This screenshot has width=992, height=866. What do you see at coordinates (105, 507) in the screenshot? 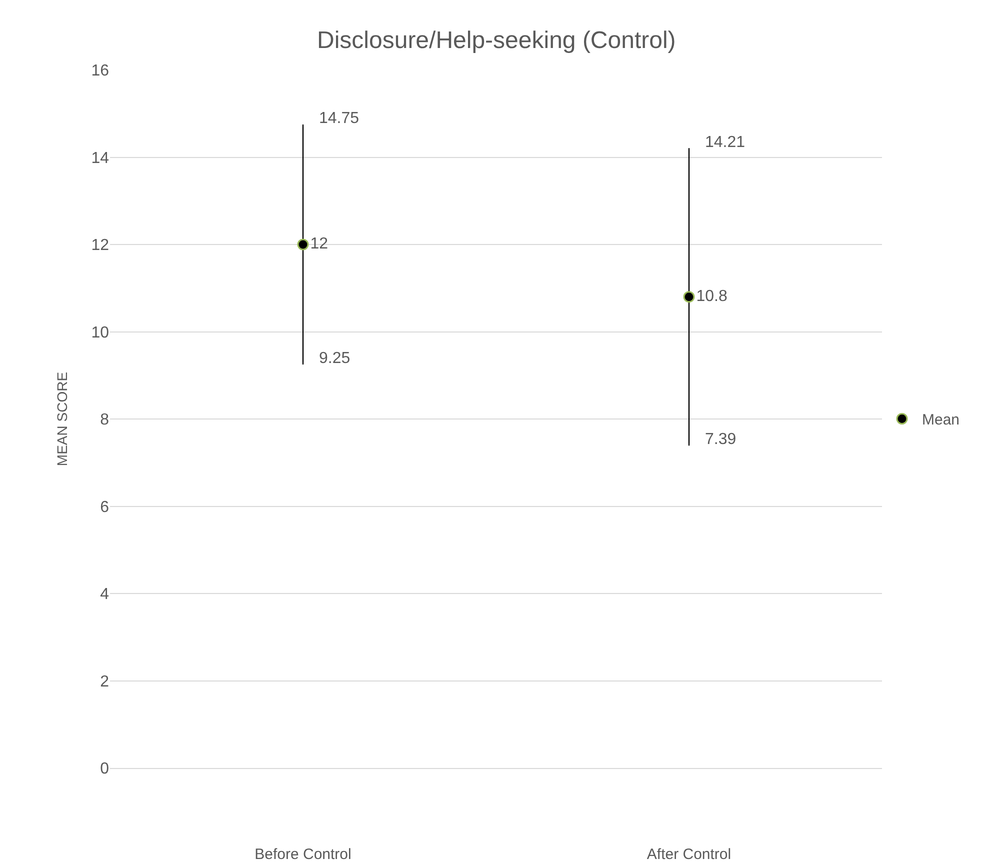
I see `y-tick-label: 6` at bounding box center [105, 507].